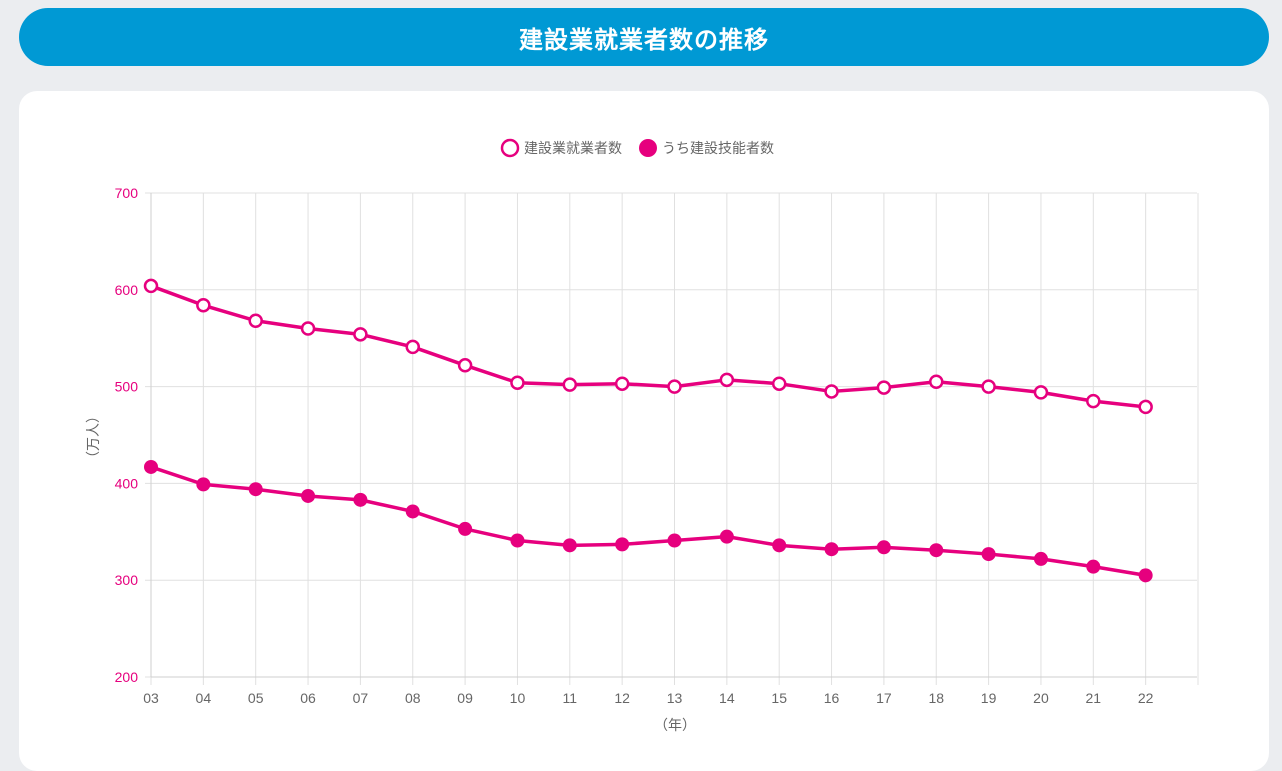 Image resolution: width=1282 pixels, height=771 pixels. Describe the element at coordinates (151, 698) in the screenshot. I see `x-tick-label: 03` at that location.